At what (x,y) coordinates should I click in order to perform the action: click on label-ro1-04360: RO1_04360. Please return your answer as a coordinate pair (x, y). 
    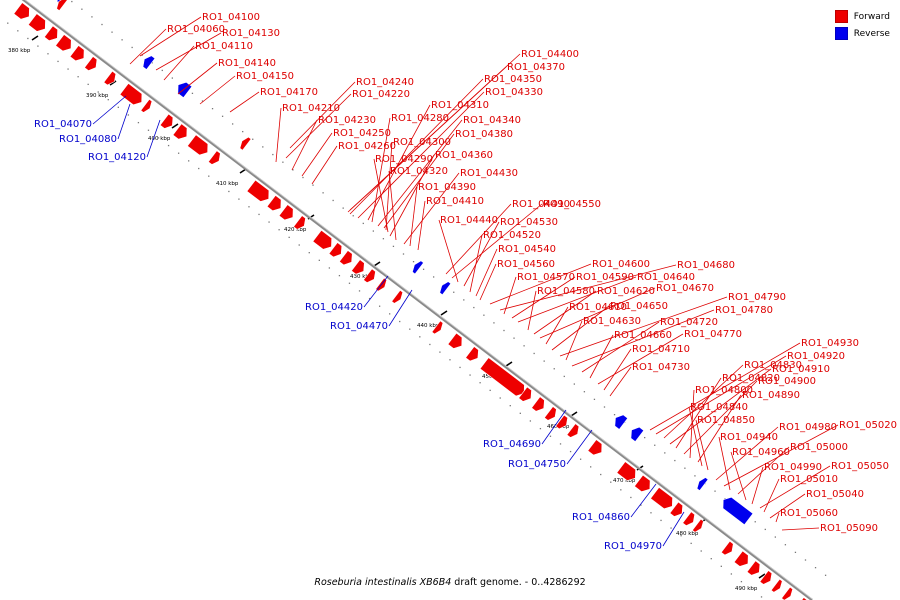
    Looking at the image, I should click on (464, 155).